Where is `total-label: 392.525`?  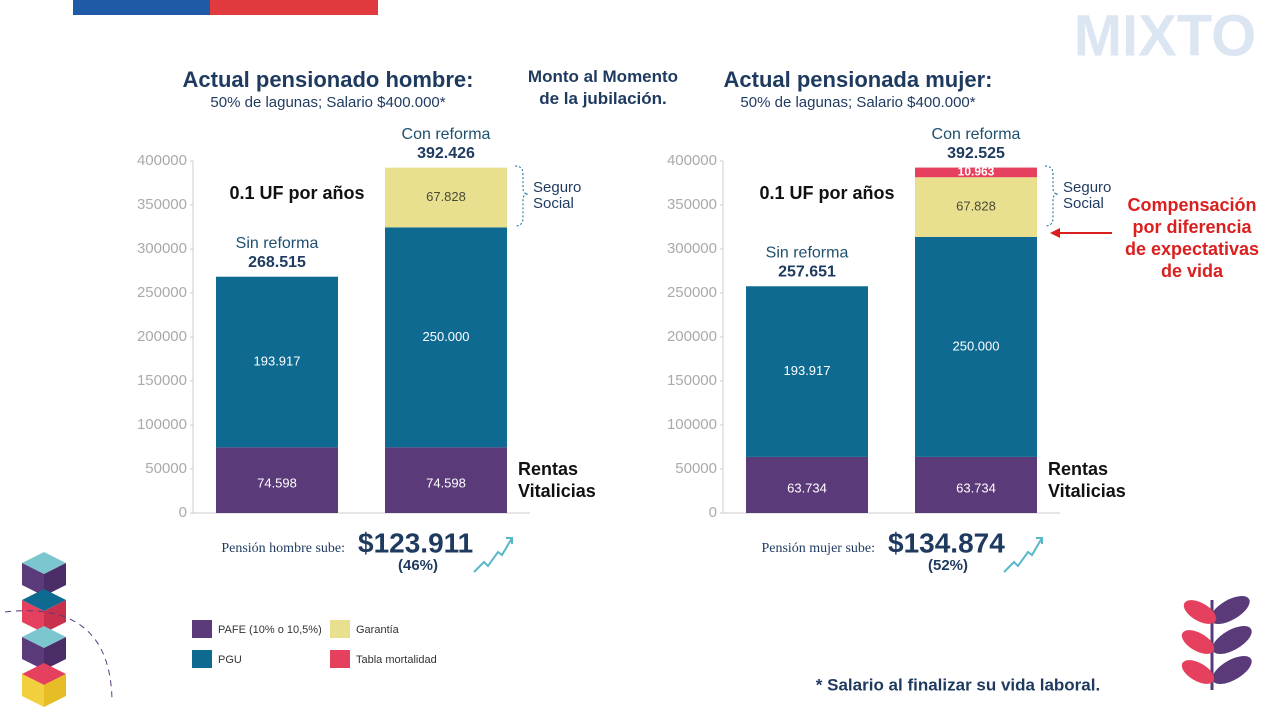
total-label: 392.525 is located at coordinates (976, 153).